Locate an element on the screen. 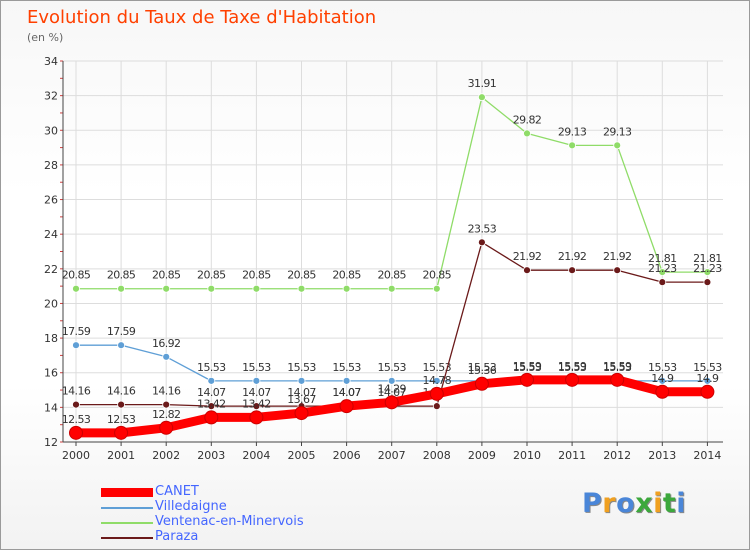 This screenshot has width=750, height=550. legend-item-canet: CANET is located at coordinates (251, 492).